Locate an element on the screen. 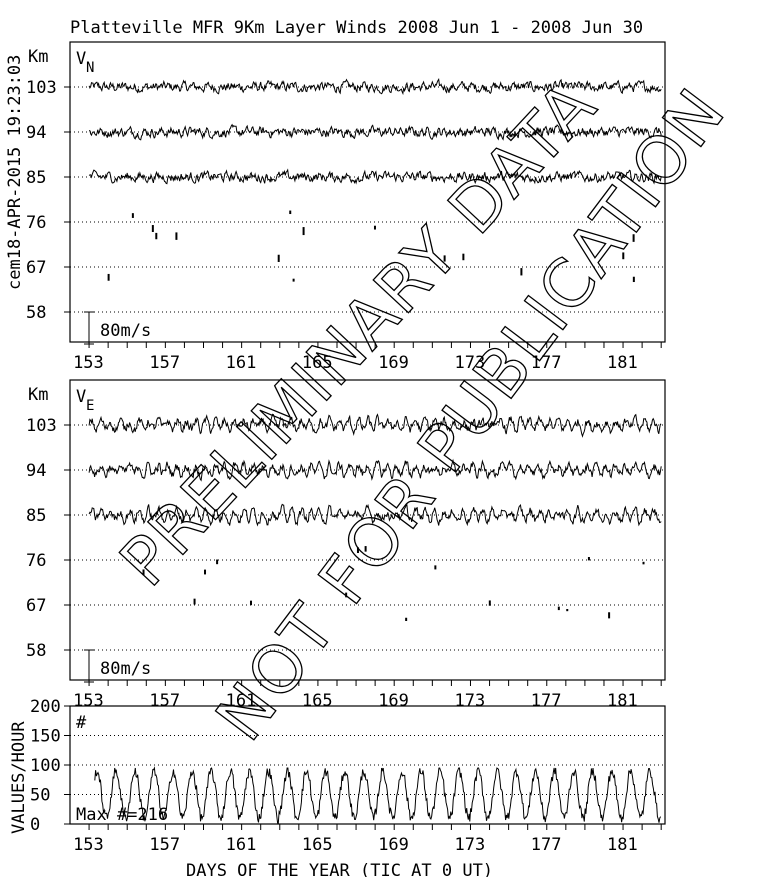 The height and width of the screenshot is (877, 768). east-x-tick-label: 153 is located at coordinates (88, 701).